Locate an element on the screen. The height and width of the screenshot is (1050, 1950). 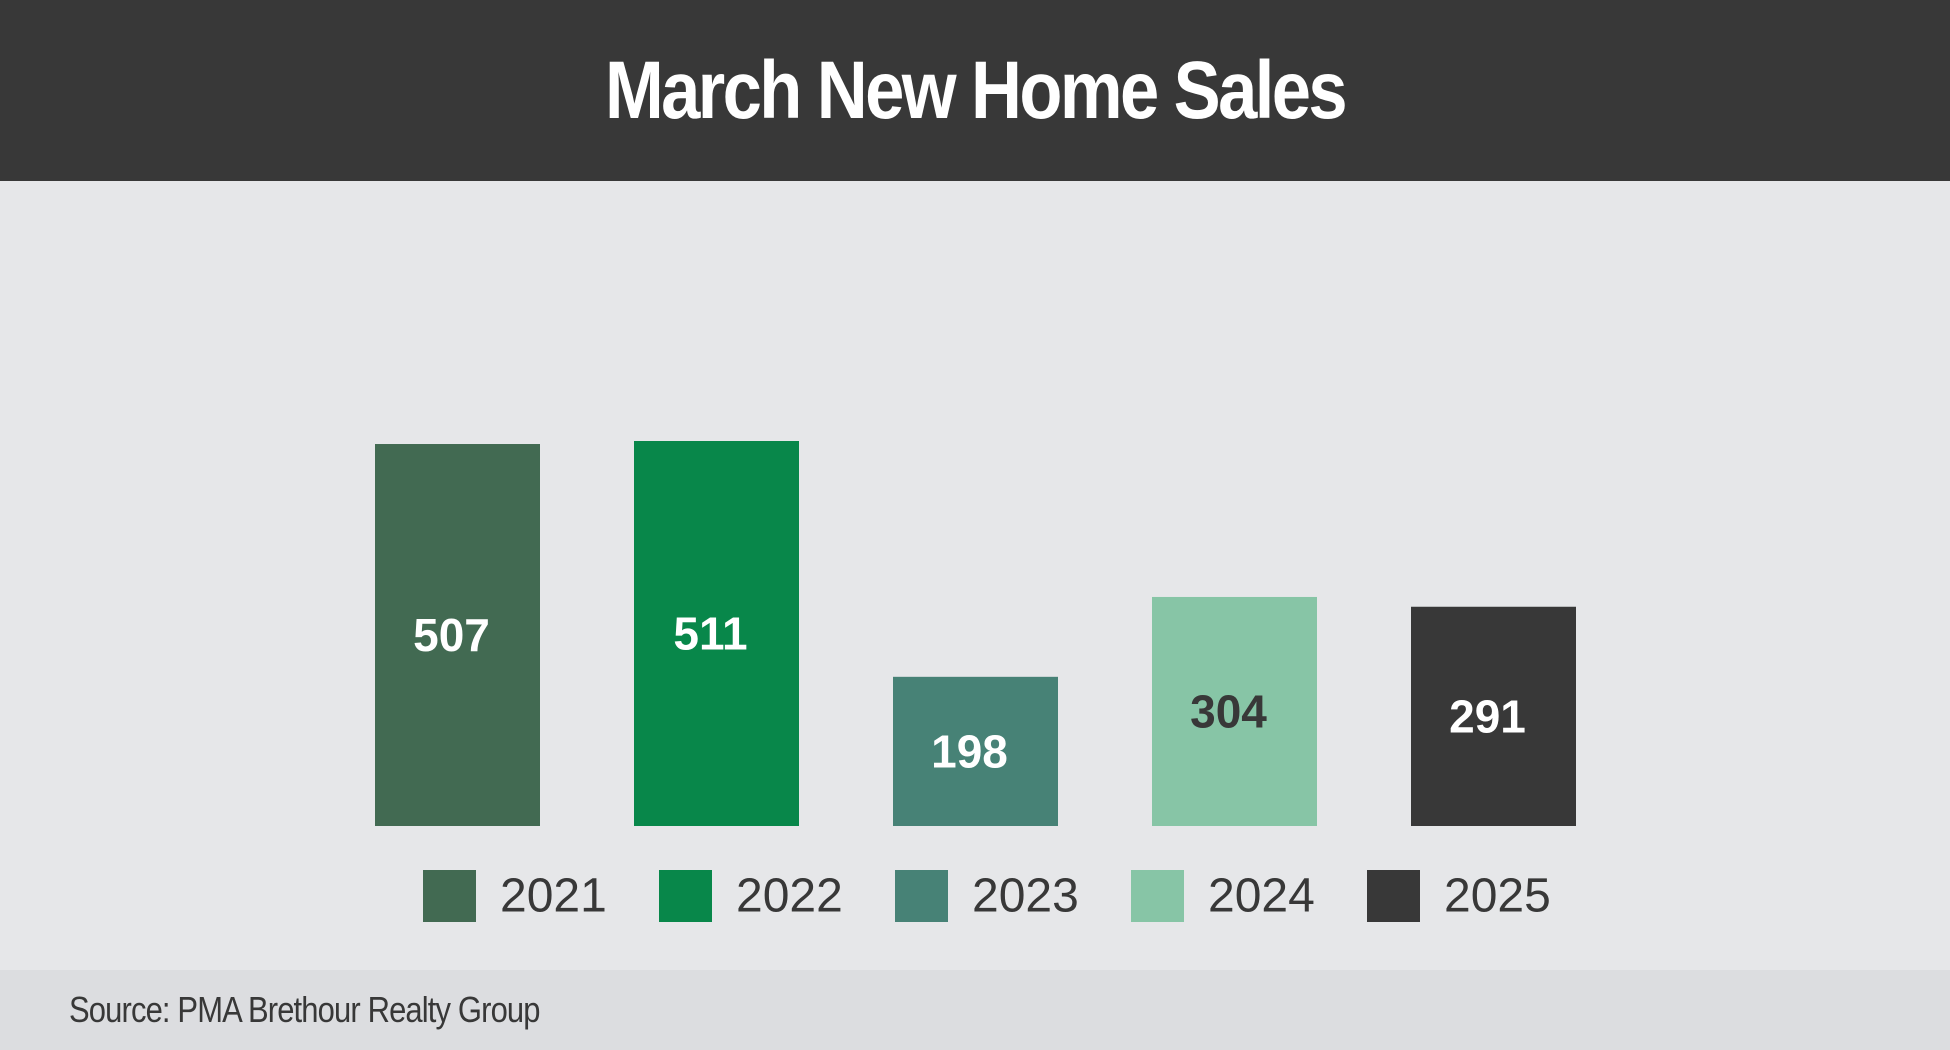
bar-2022 is located at coordinates (716, 633).